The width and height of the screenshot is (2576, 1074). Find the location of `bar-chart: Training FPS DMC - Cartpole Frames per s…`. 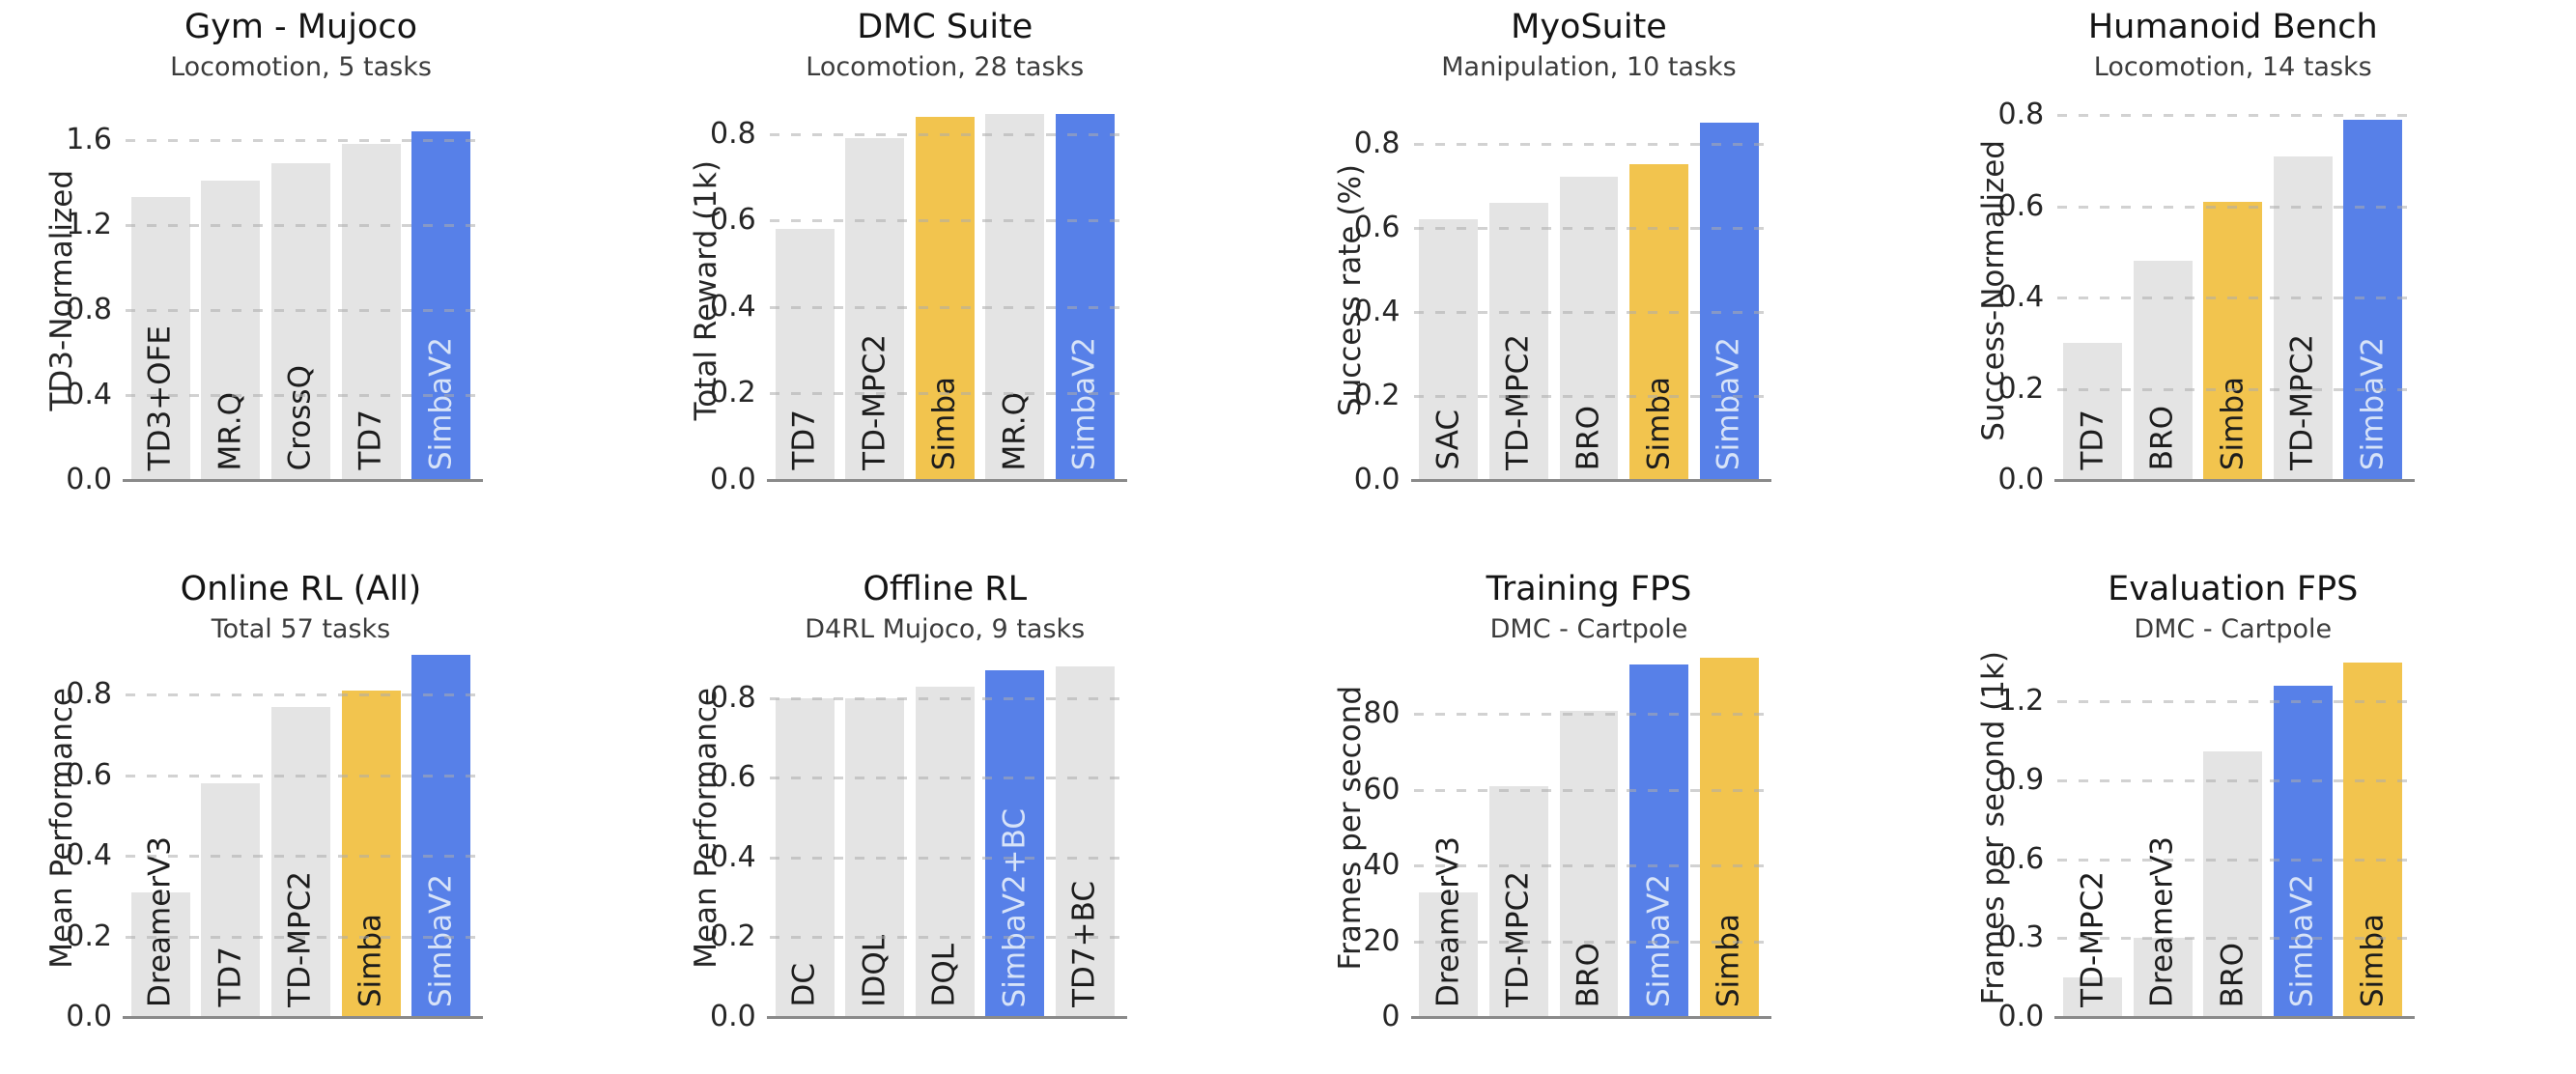

bar-chart: Training FPS DMC - Cartpole Frames per s… is located at coordinates (1610, 805).